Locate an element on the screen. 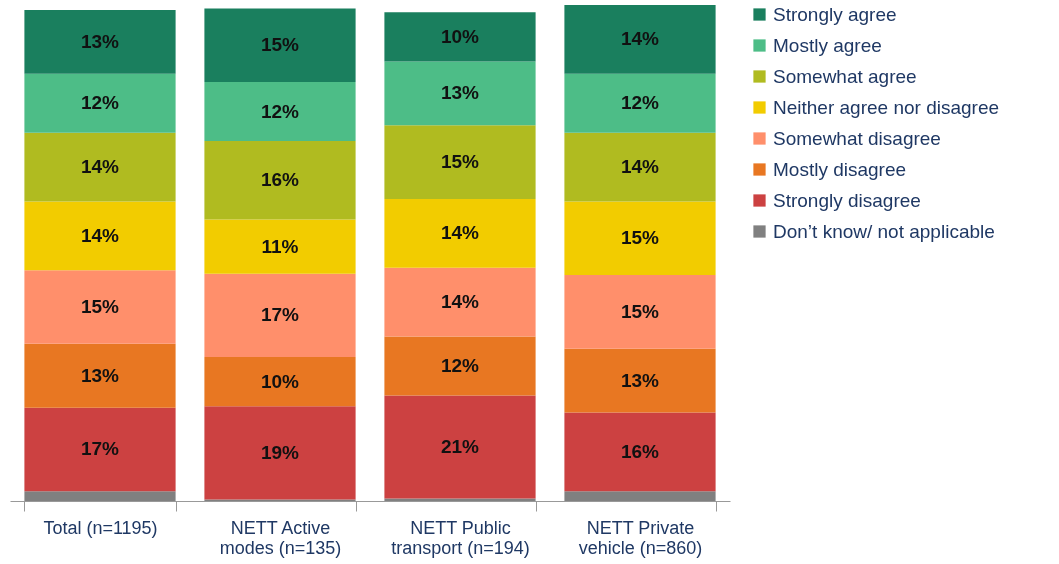 This screenshot has width=1059, height=564. legend-label: Mostly disagree is located at coordinates (840, 169).